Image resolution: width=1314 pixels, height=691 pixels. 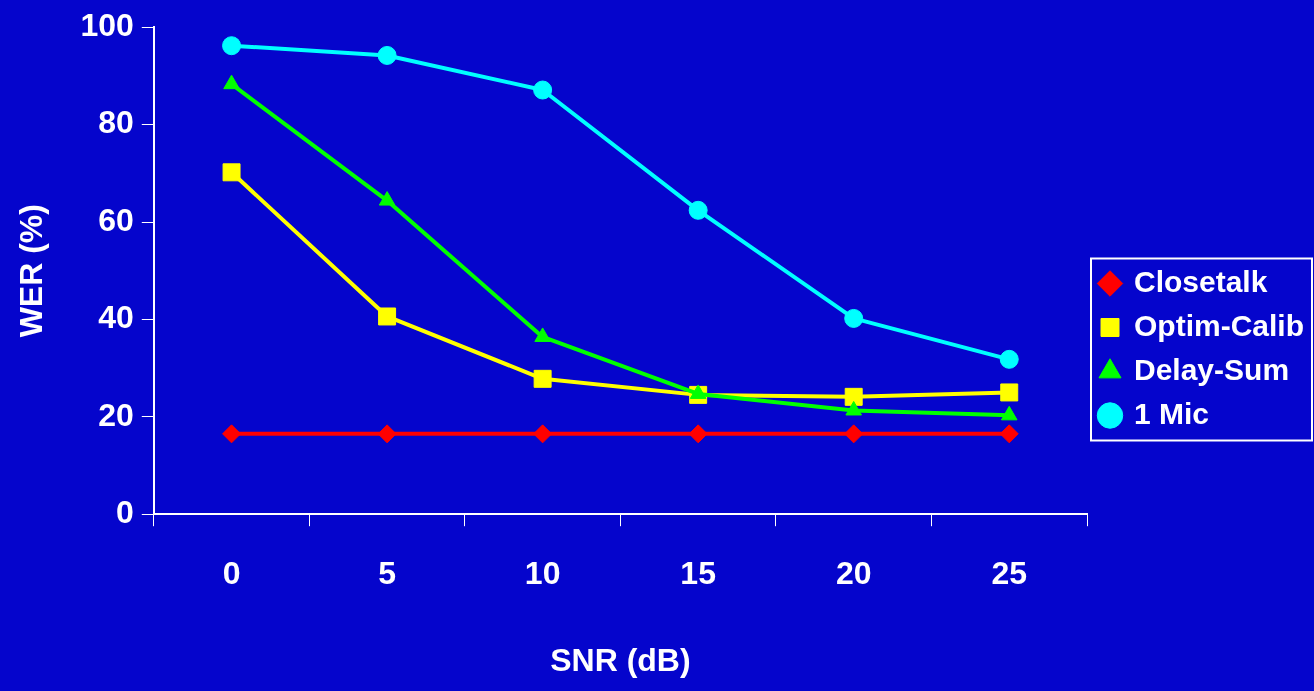 I want to click on x-tick-label: 10, so click(x=542, y=573).